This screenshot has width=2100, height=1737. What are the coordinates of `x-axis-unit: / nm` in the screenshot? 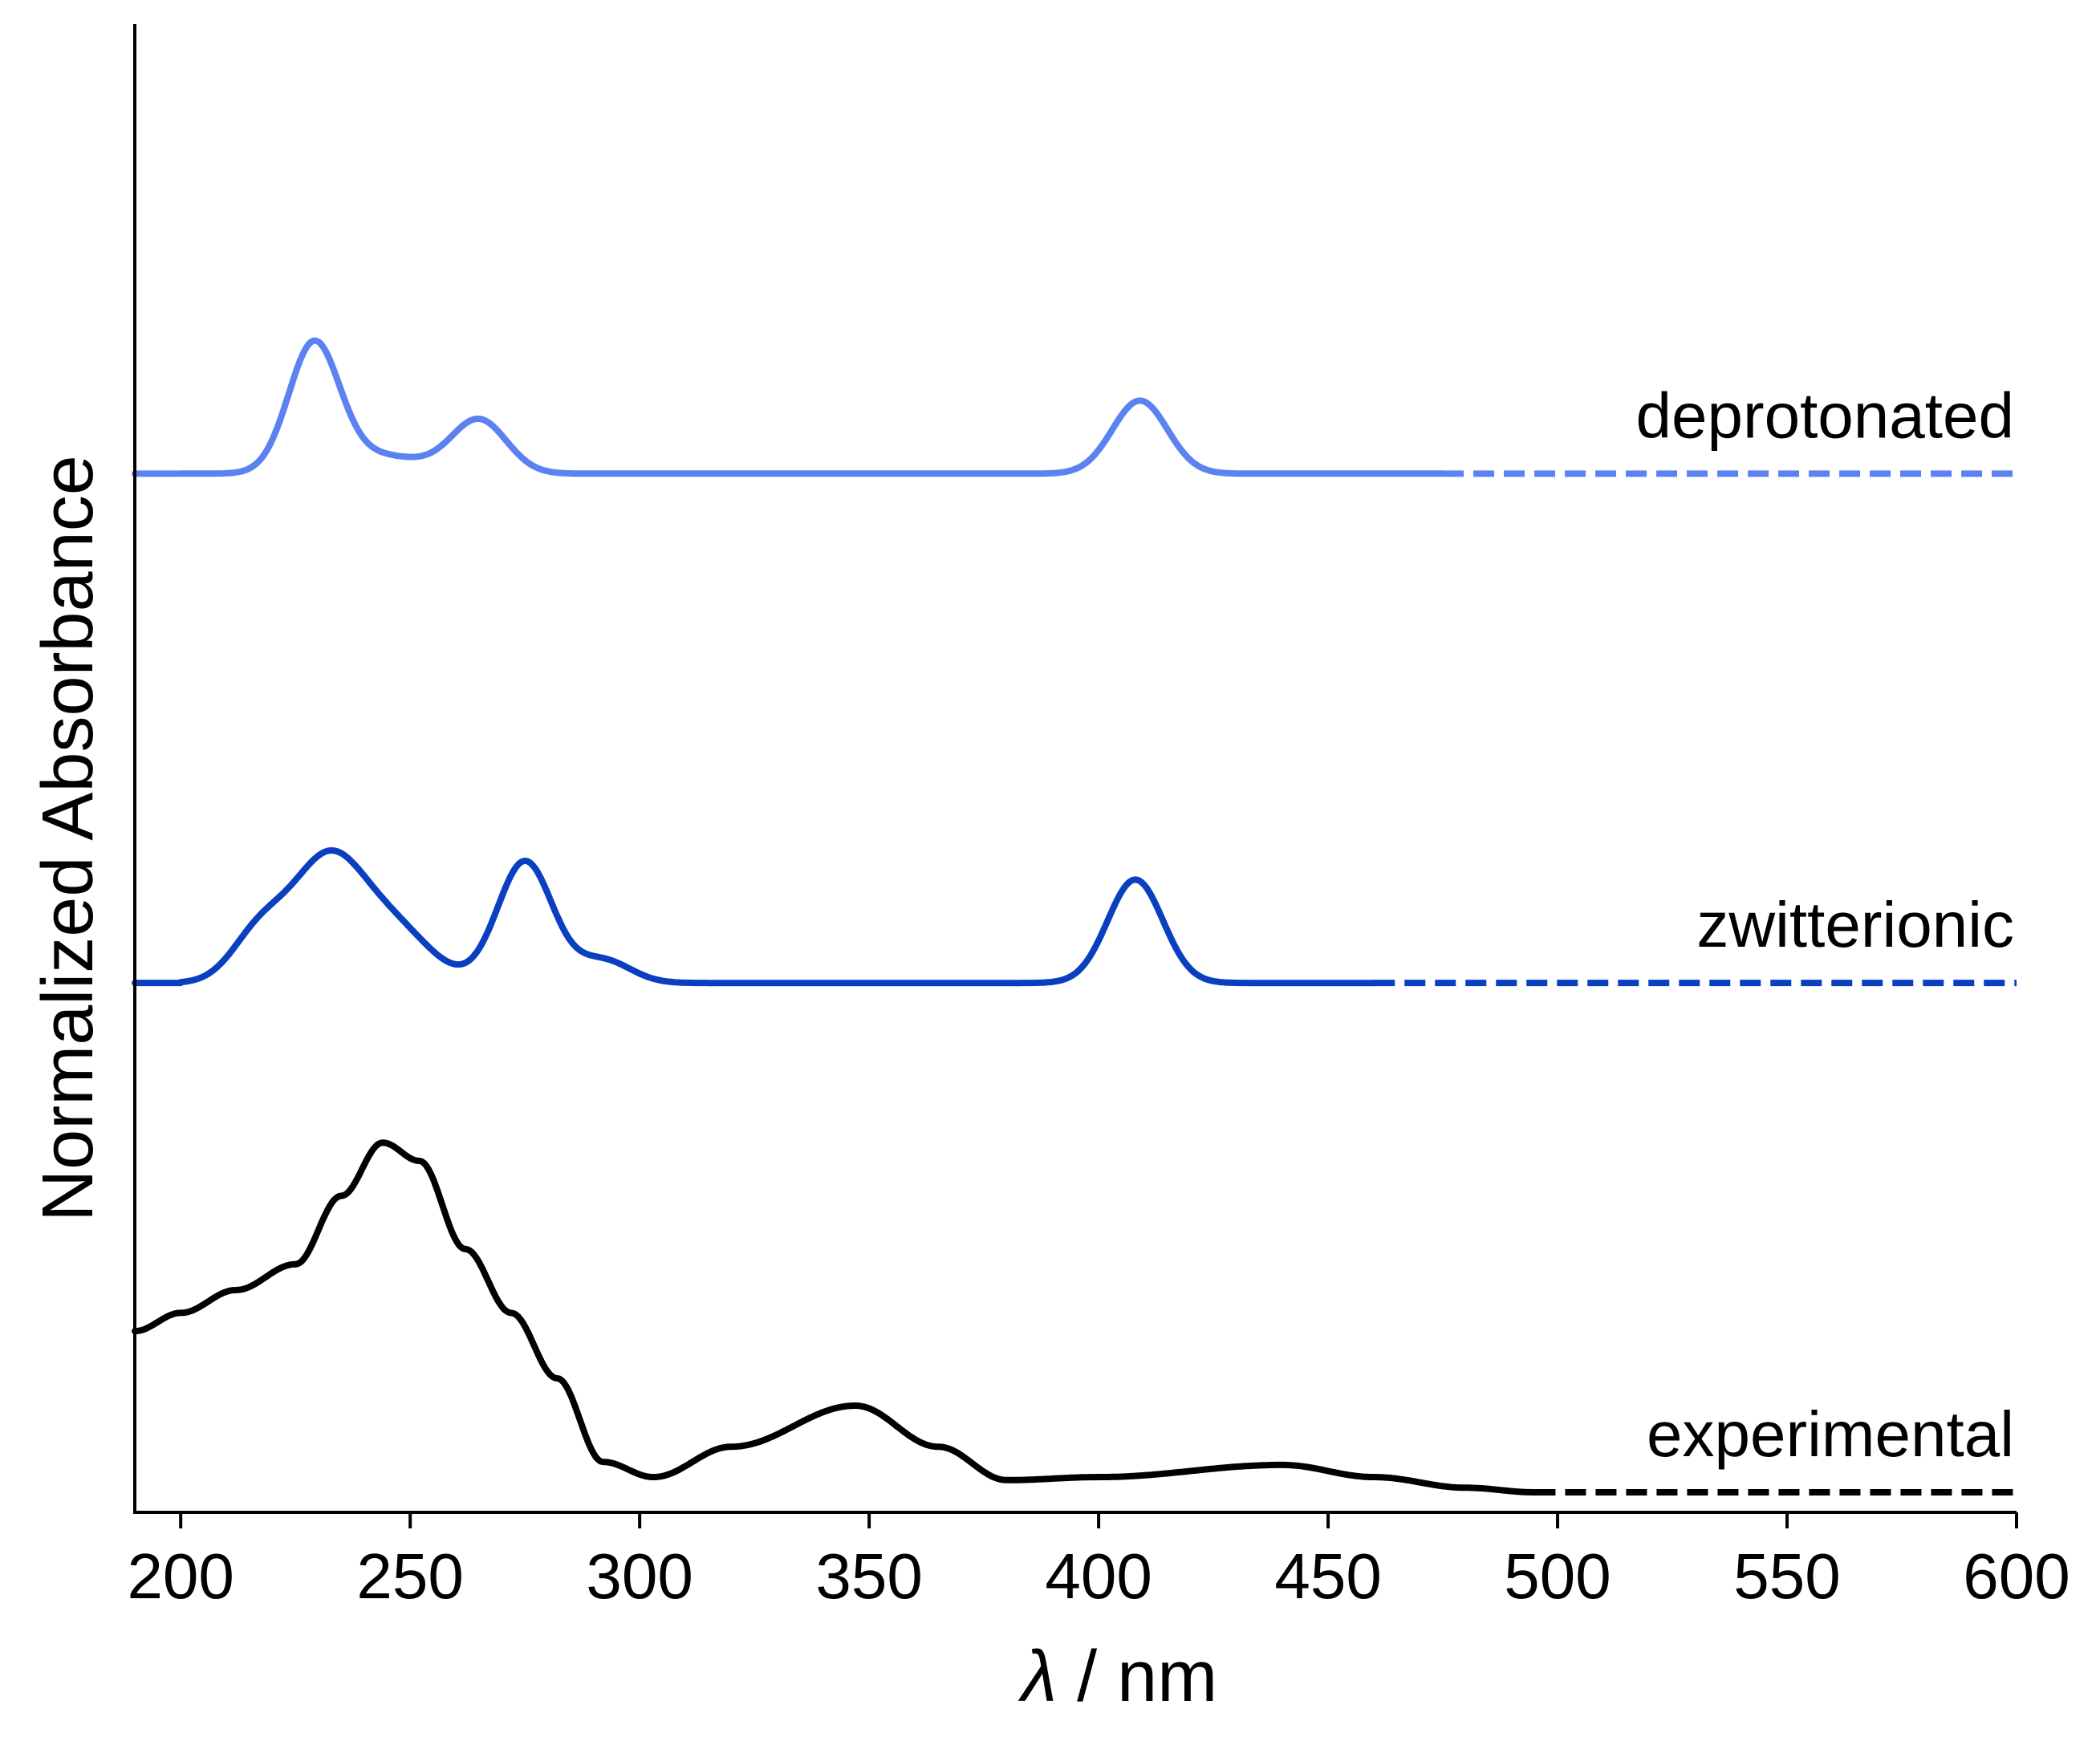 It's located at (1137, 1677).